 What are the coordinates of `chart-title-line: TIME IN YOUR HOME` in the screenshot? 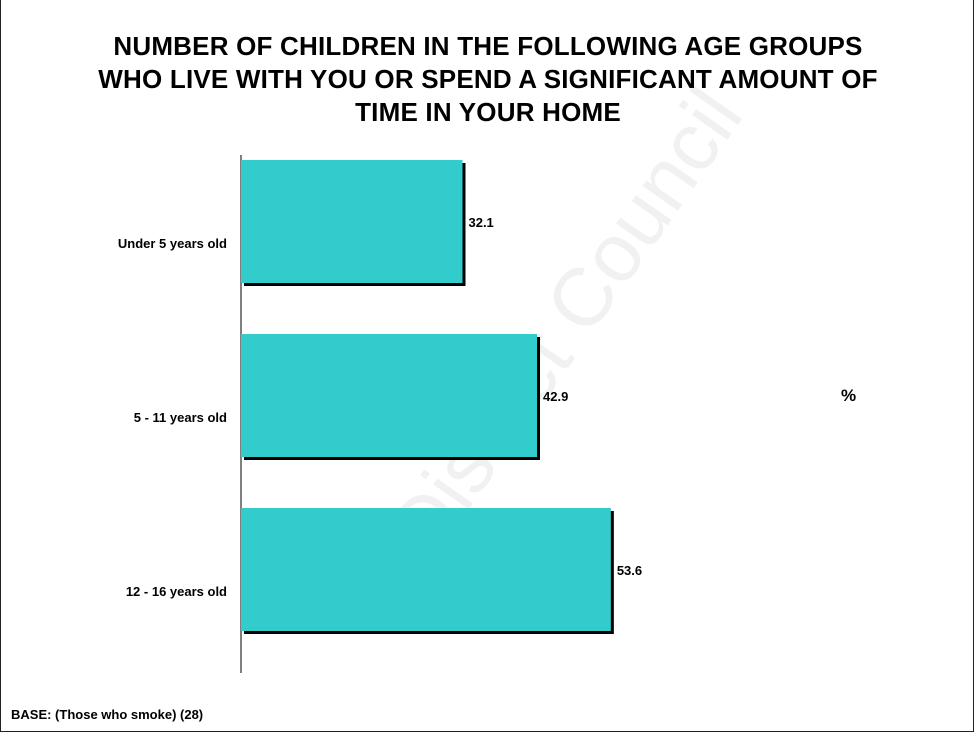 It's located at (488, 112).